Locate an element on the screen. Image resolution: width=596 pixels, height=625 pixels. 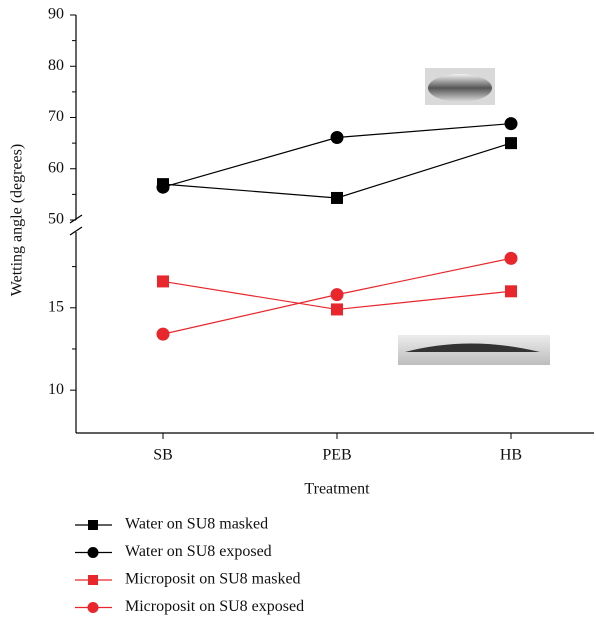
x-tick-label: HB is located at coordinates (511, 455).